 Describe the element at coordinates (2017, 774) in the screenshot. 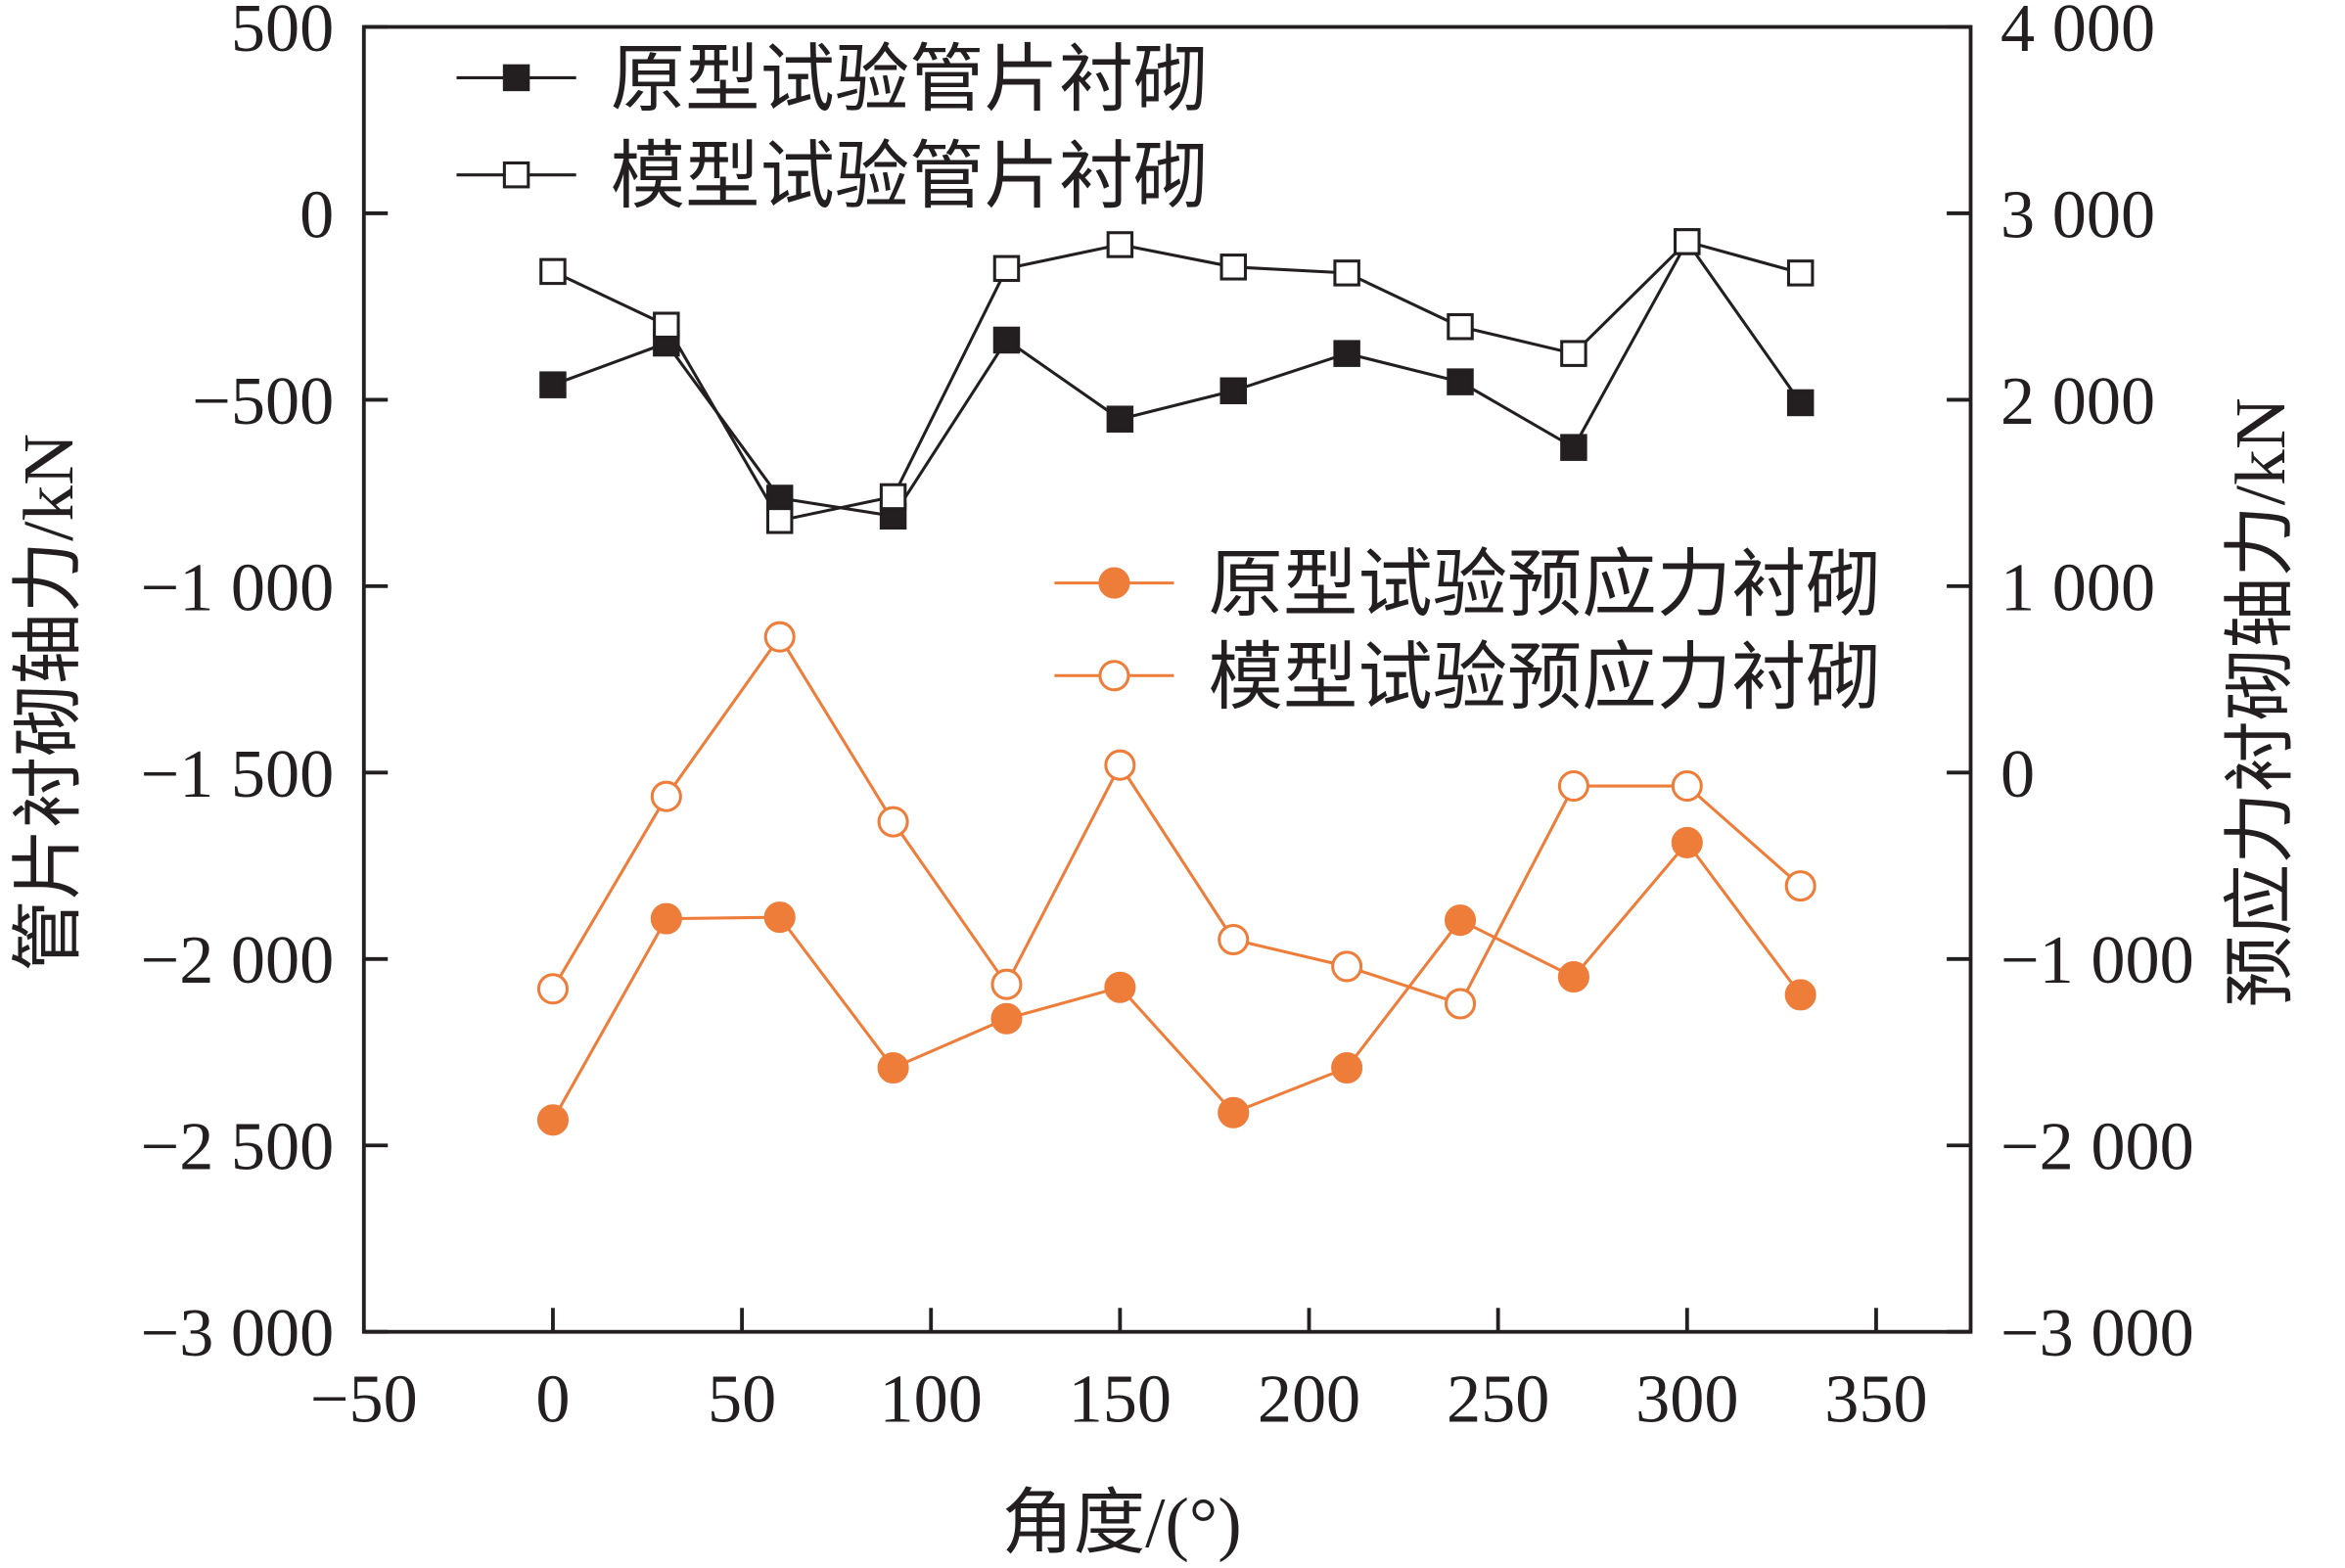

I see `y-right-tick-label: 0` at that location.